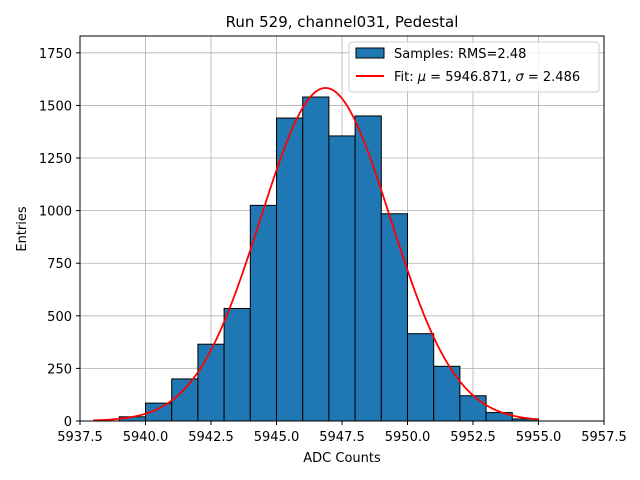  What do you see at coordinates (55, 212) in the screenshot?
I see `y-tick-label: 1000` at bounding box center [55, 212].